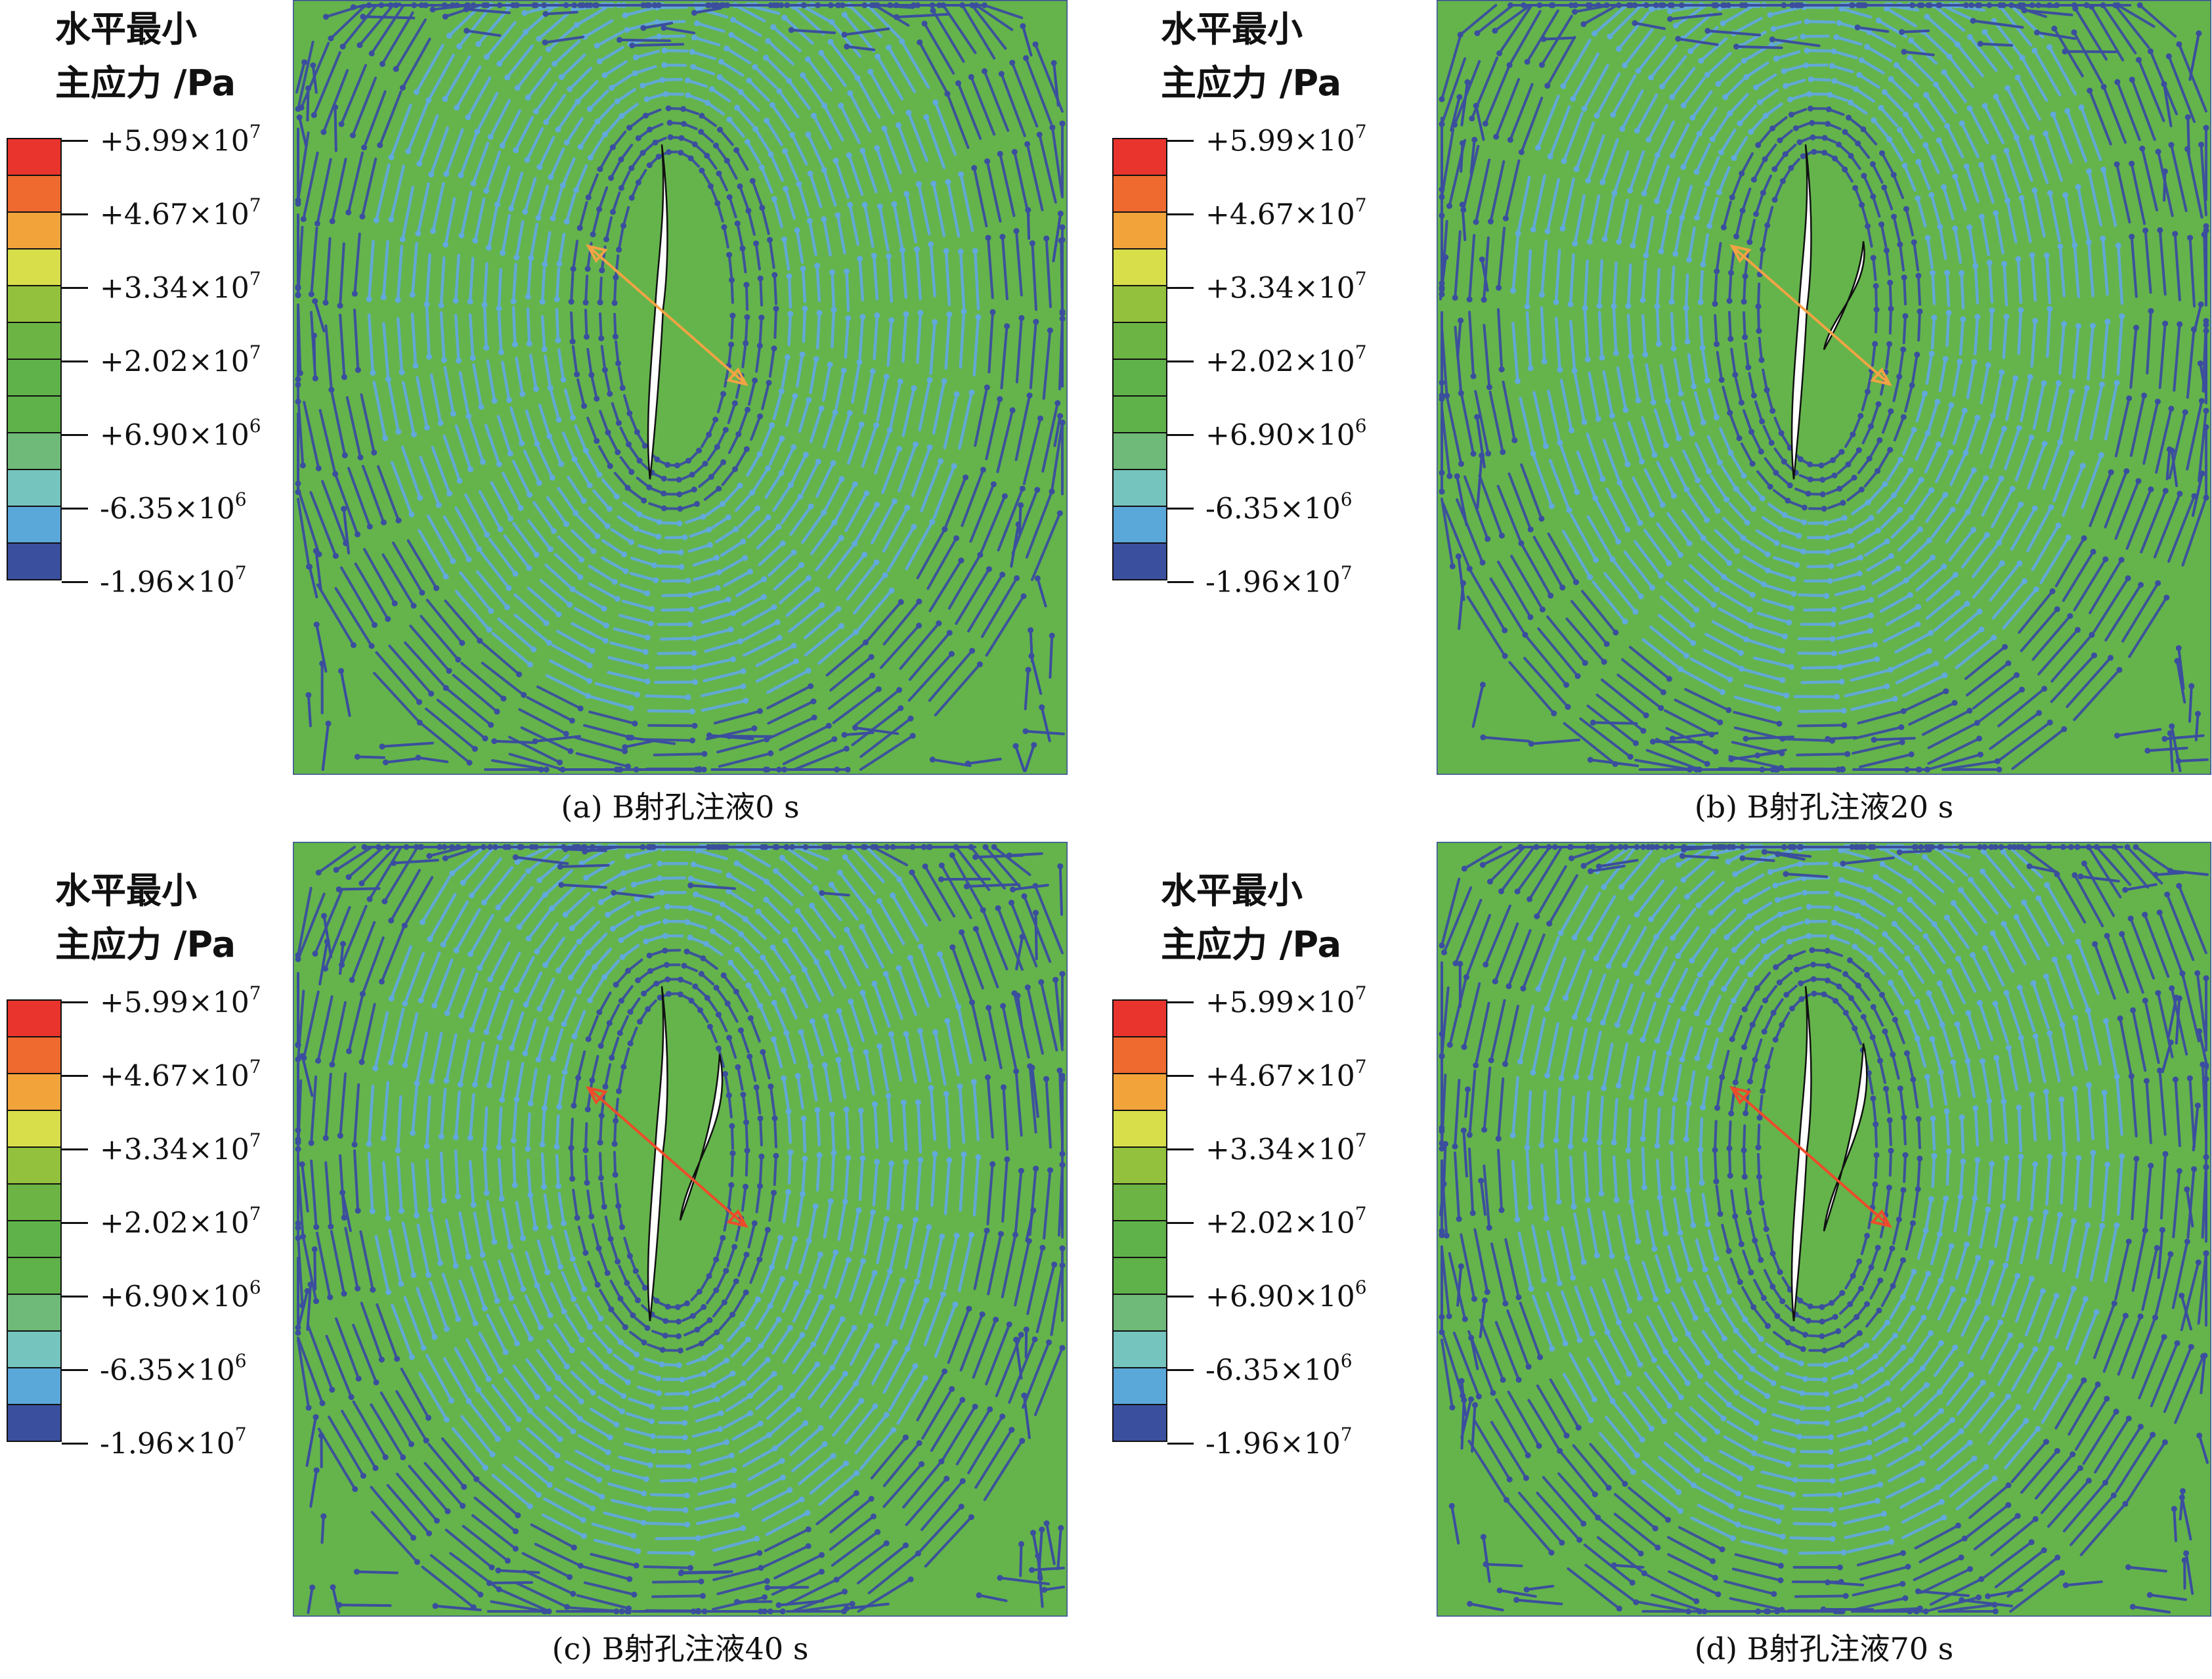 The height and width of the screenshot is (1679, 2212). I want to click on legend-label-mantissa: +6.90×10, so click(175, 435).